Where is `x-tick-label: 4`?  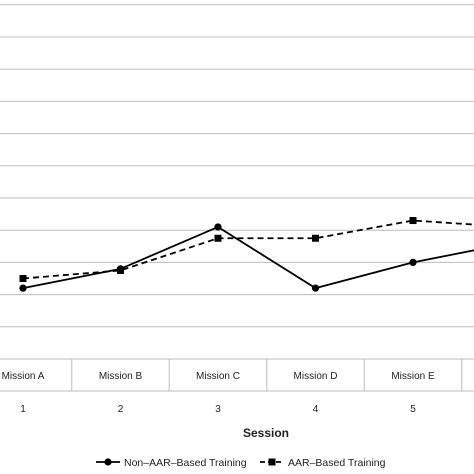 x-tick-label: 4 is located at coordinates (316, 409).